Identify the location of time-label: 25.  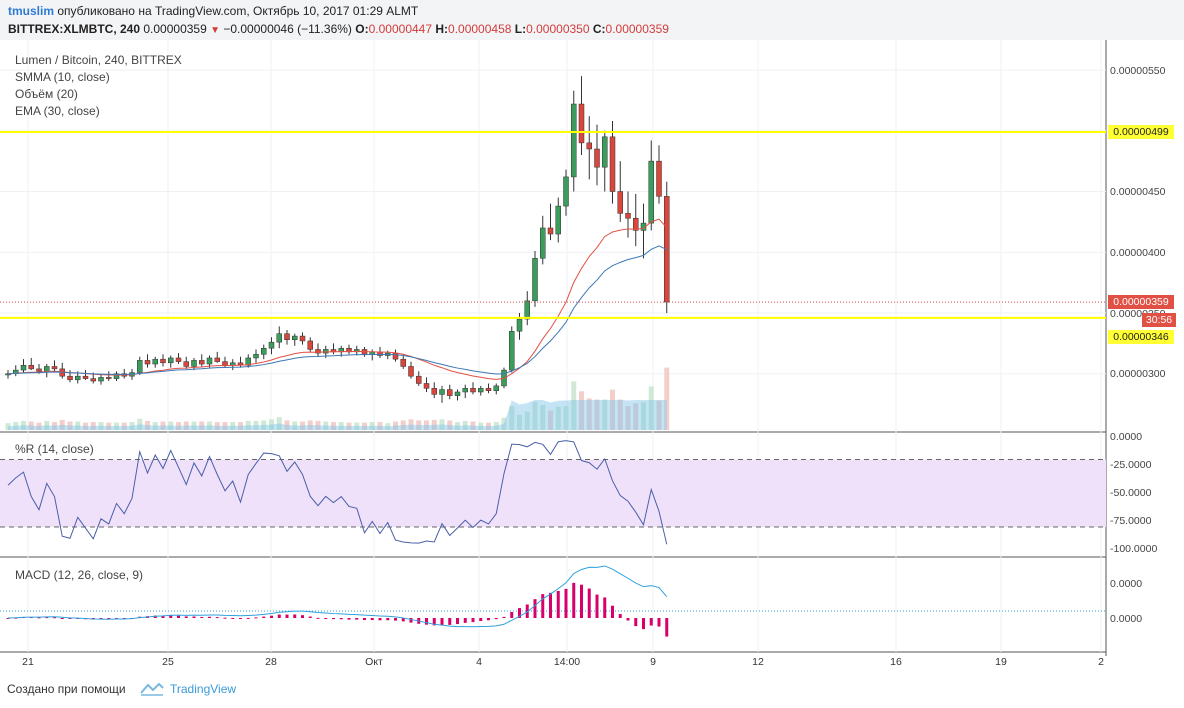
(168, 662).